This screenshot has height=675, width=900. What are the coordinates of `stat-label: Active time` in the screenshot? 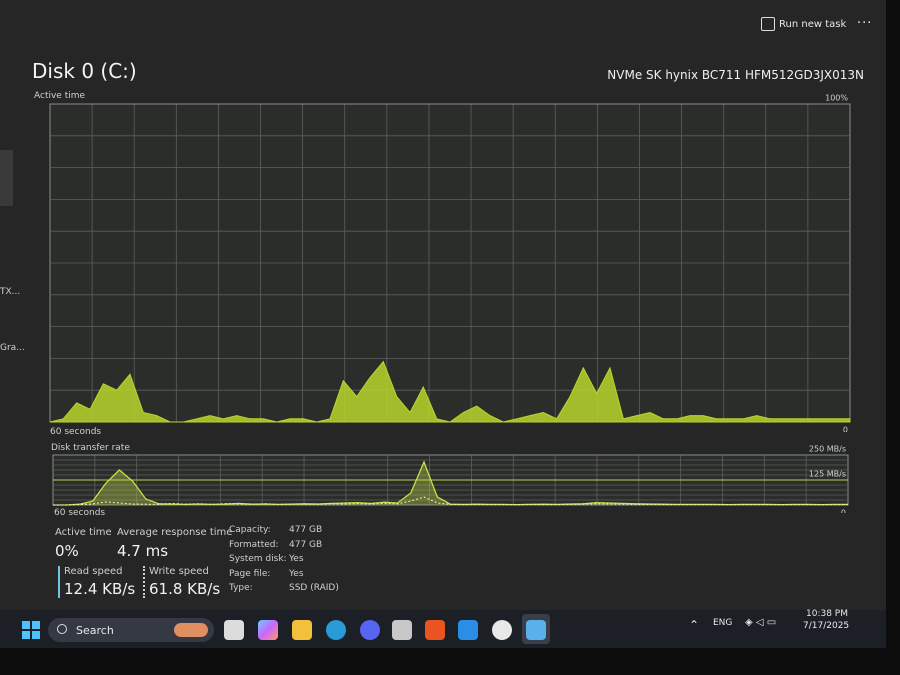 It's located at (83, 532).